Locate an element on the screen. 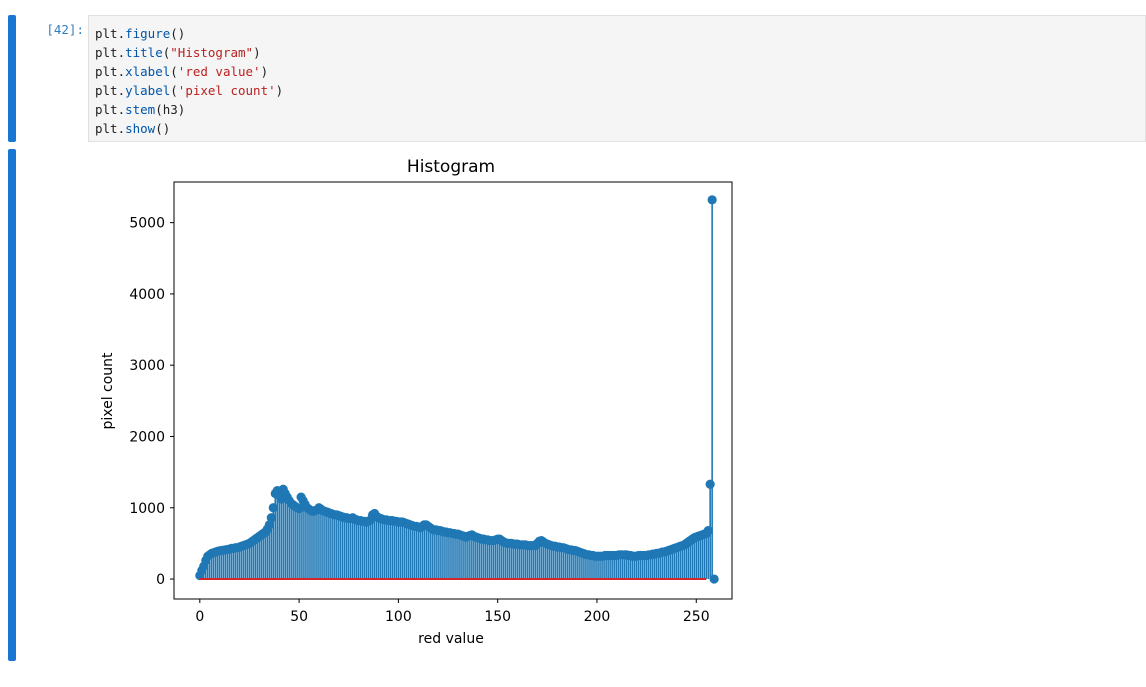 The image size is (1146, 687). code-line: plt.show() is located at coordinates (132, 128).